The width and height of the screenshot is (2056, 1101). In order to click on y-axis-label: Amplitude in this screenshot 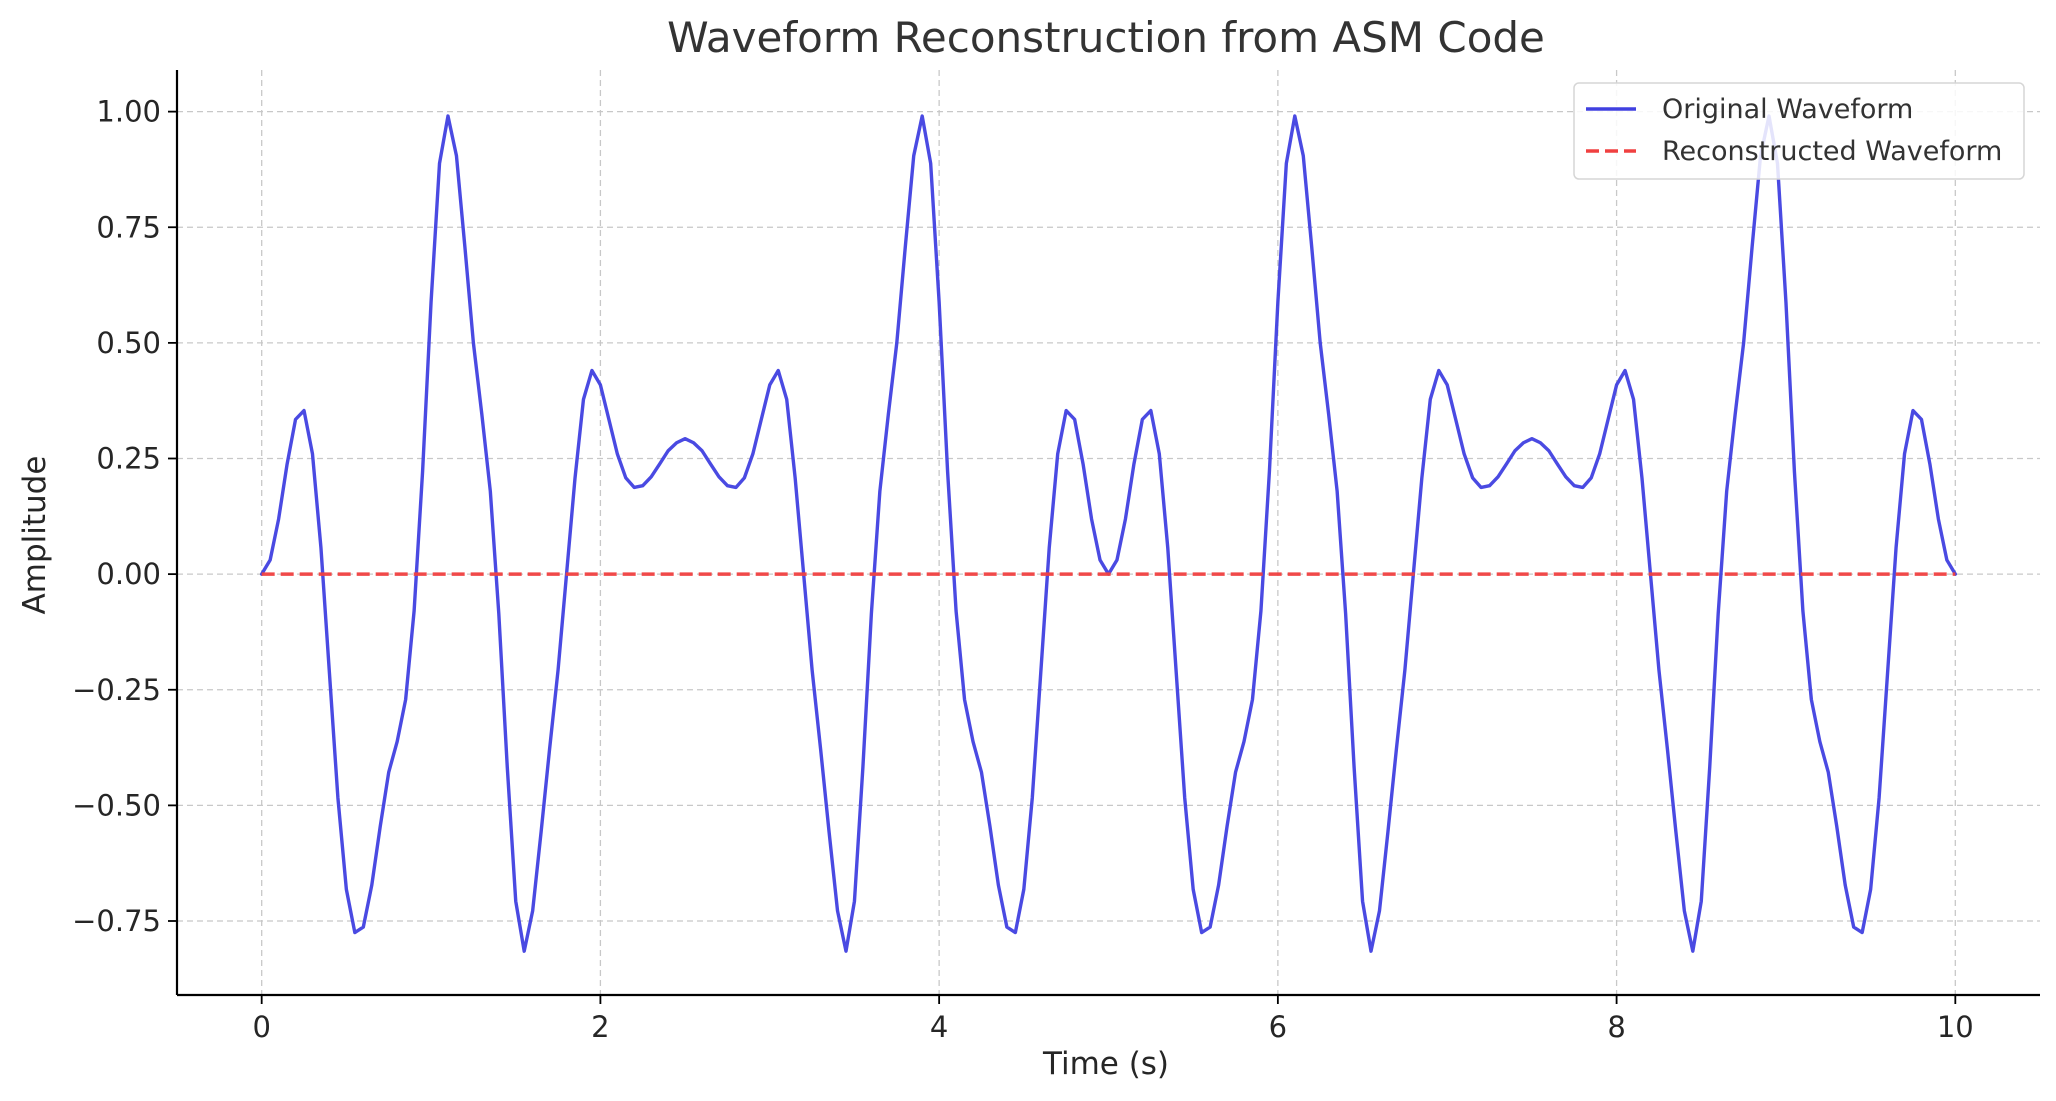, I will do `click(35, 535)`.